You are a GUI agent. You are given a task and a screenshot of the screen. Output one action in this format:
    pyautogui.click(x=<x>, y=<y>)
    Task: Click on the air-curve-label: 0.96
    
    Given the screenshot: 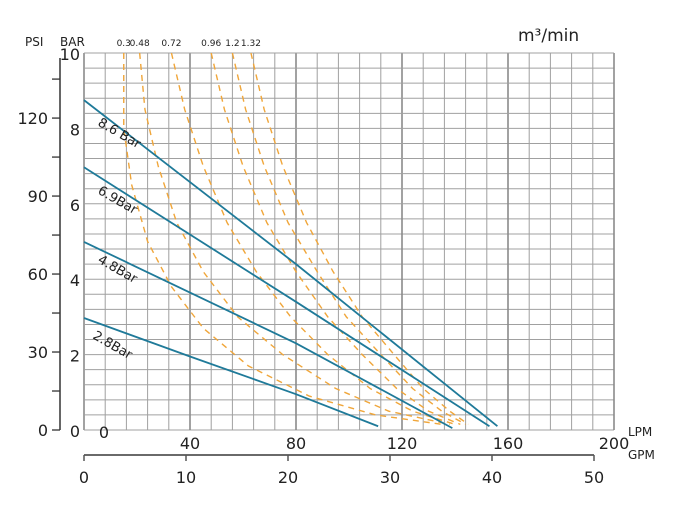 What is the action you would take?
    pyautogui.click(x=211, y=44)
    